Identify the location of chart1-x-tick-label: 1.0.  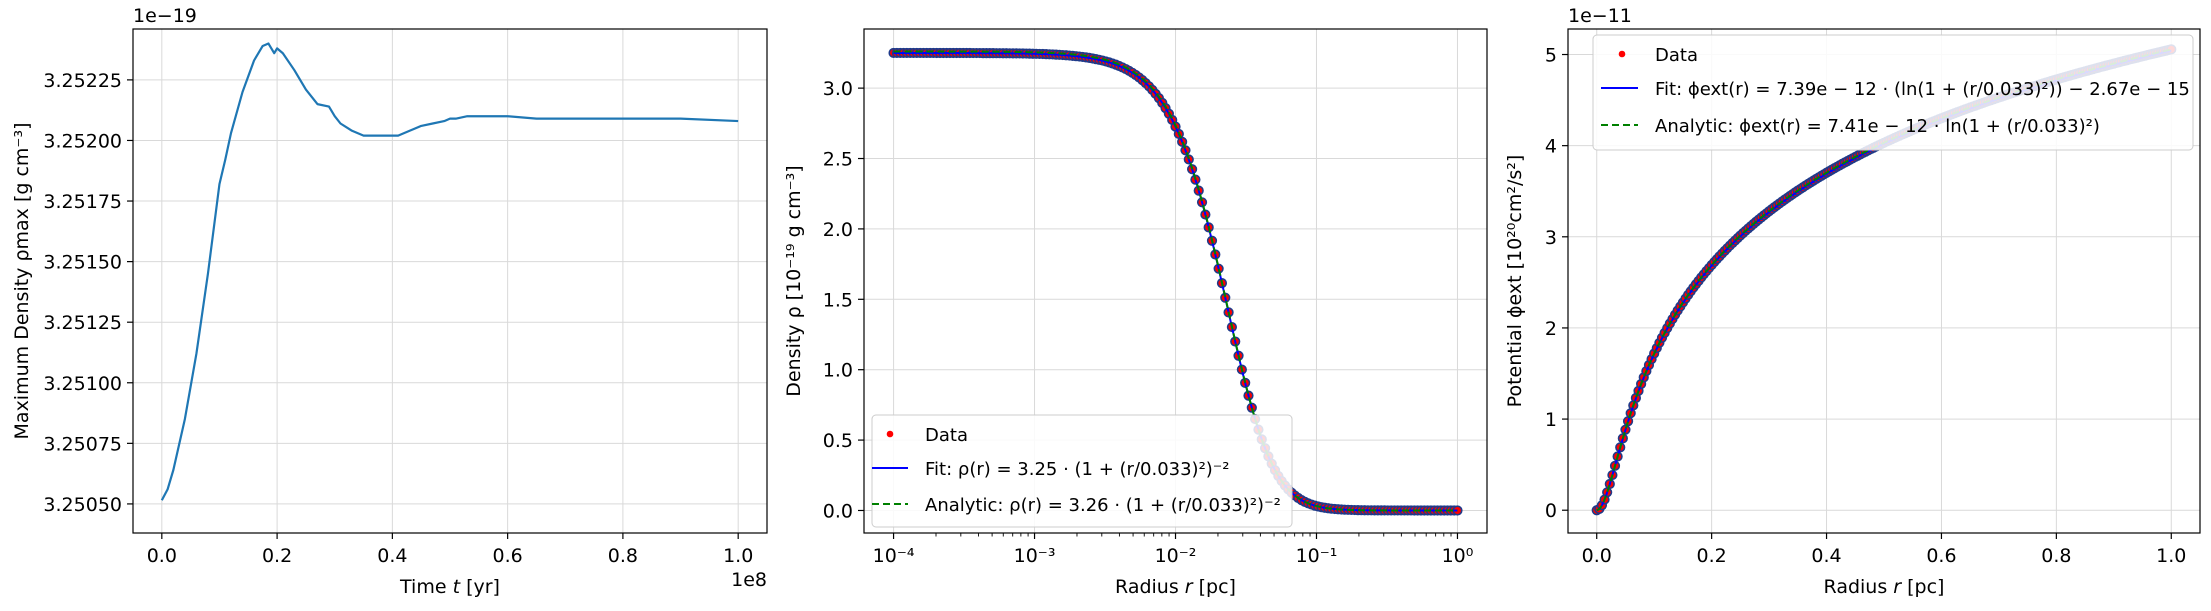
(738, 556).